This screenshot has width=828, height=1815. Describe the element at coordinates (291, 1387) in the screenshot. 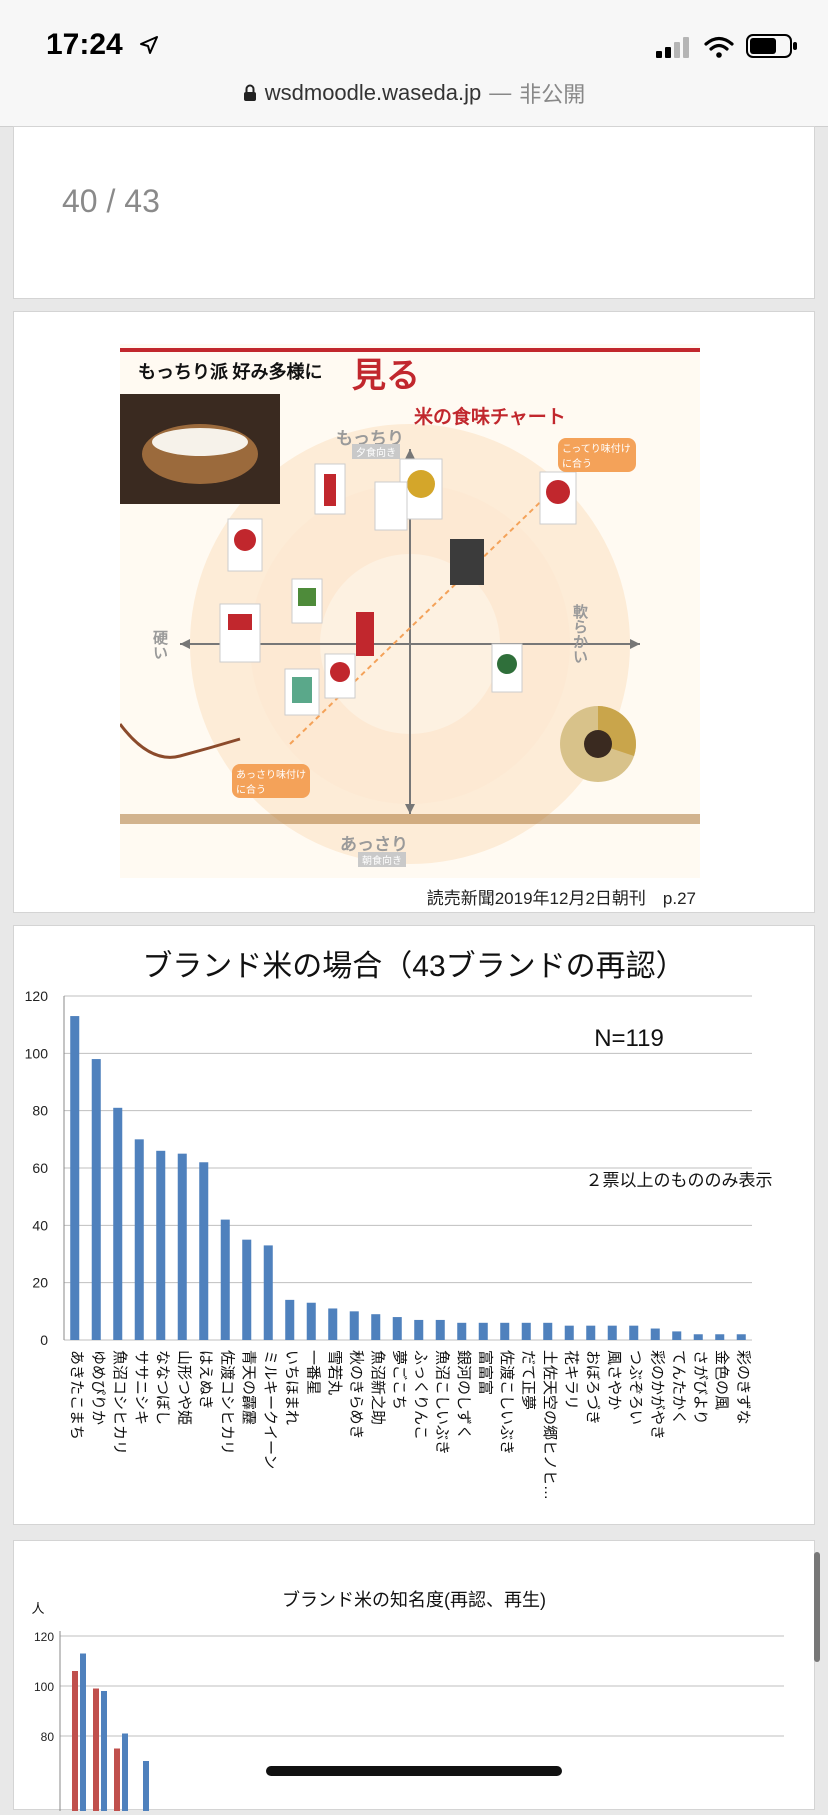

I see `chart1-xtick-10: いちほまれ` at that location.